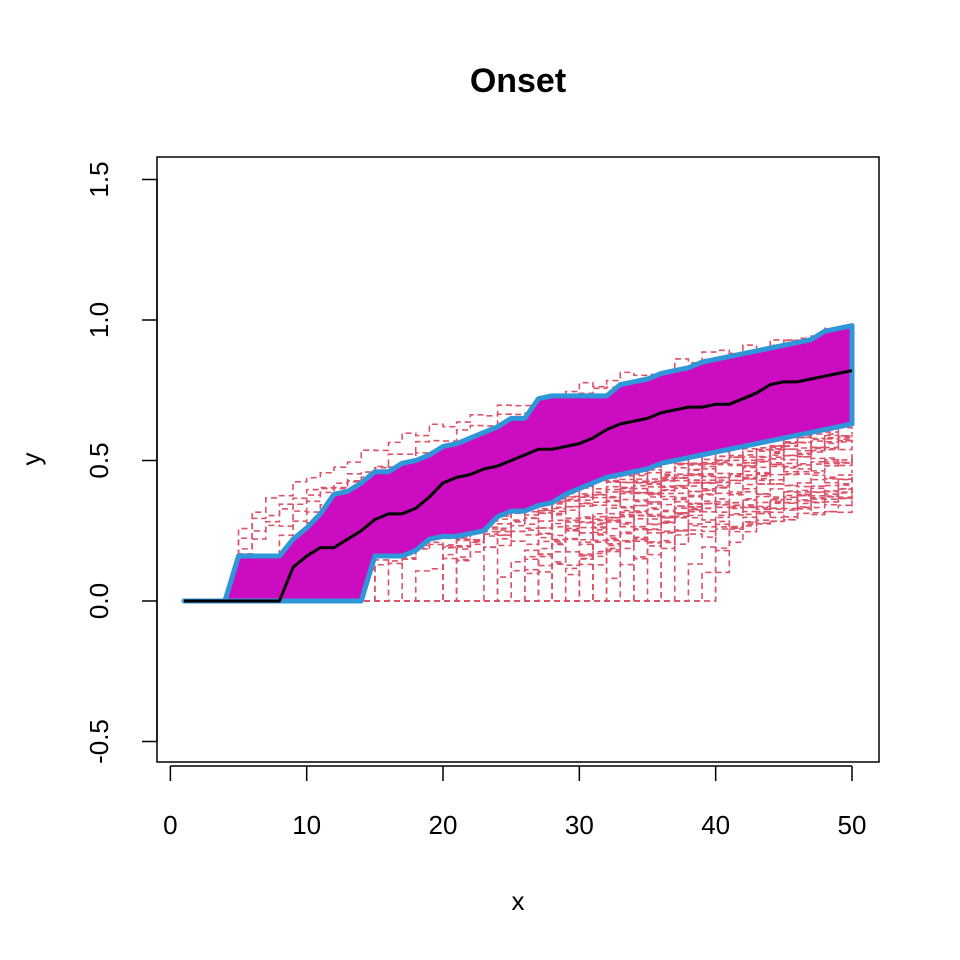 The image size is (960, 960). What do you see at coordinates (121, 462) in the screenshot?
I see `y-axis: -0.5 0.0 0.5 1.0 1.5` at bounding box center [121, 462].